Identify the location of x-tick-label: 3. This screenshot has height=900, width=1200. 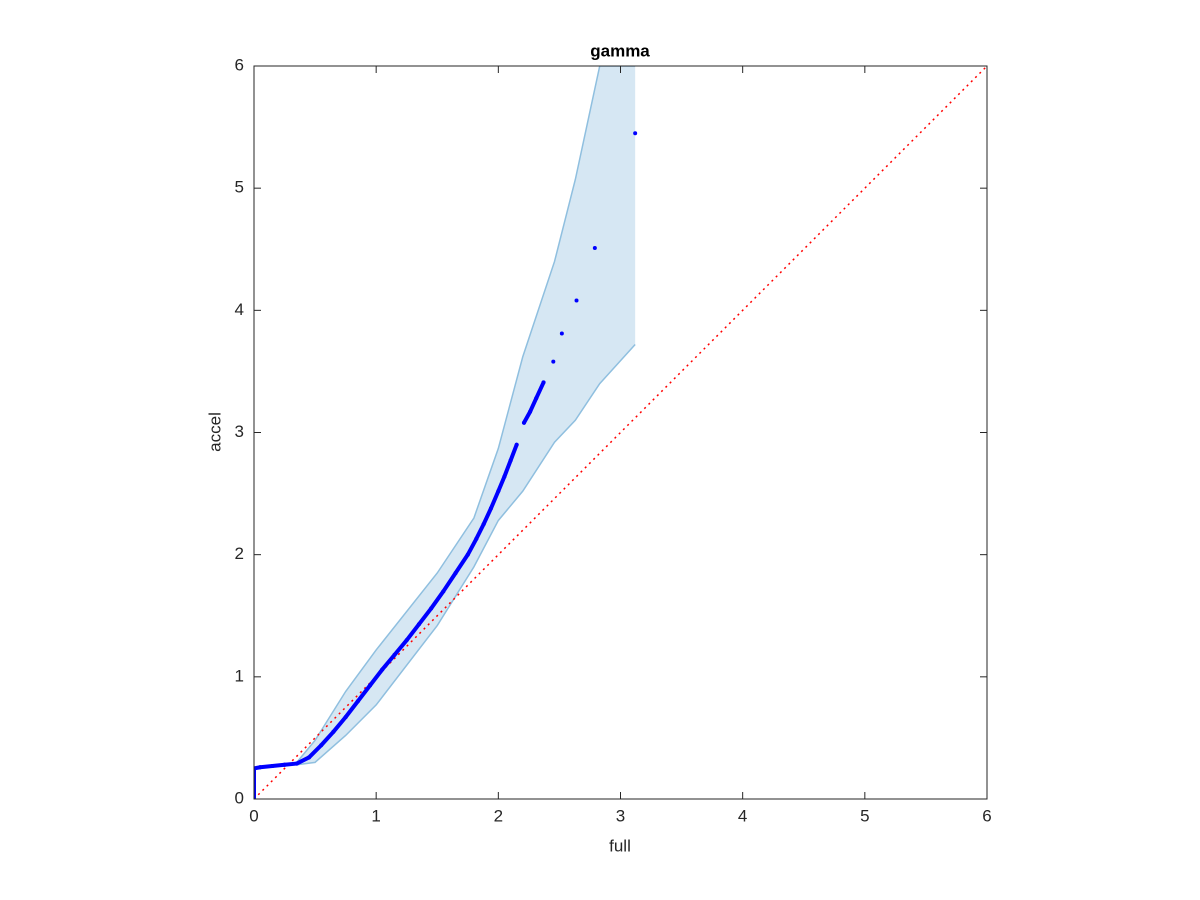
(620, 815).